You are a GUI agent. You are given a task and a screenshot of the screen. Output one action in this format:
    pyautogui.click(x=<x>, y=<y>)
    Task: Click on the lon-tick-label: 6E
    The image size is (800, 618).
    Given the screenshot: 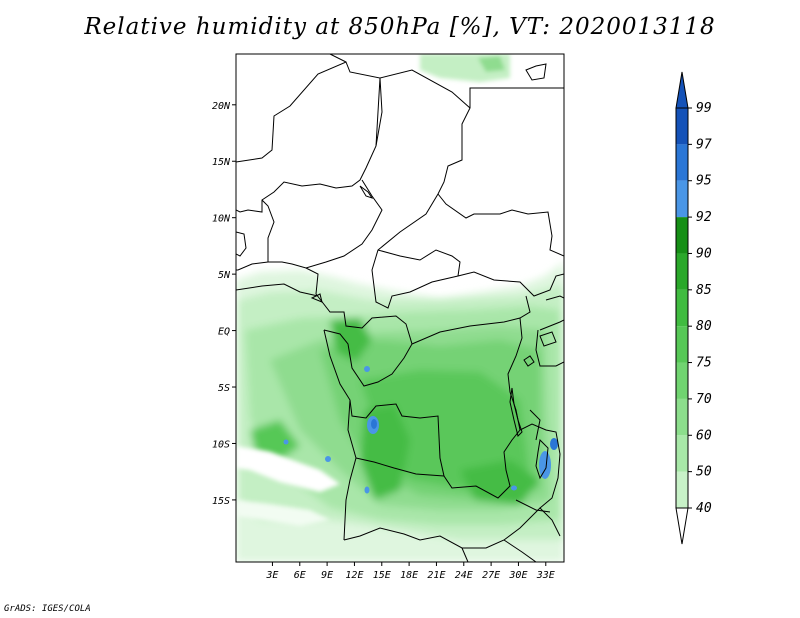 What is the action you would take?
    pyautogui.click(x=300, y=575)
    